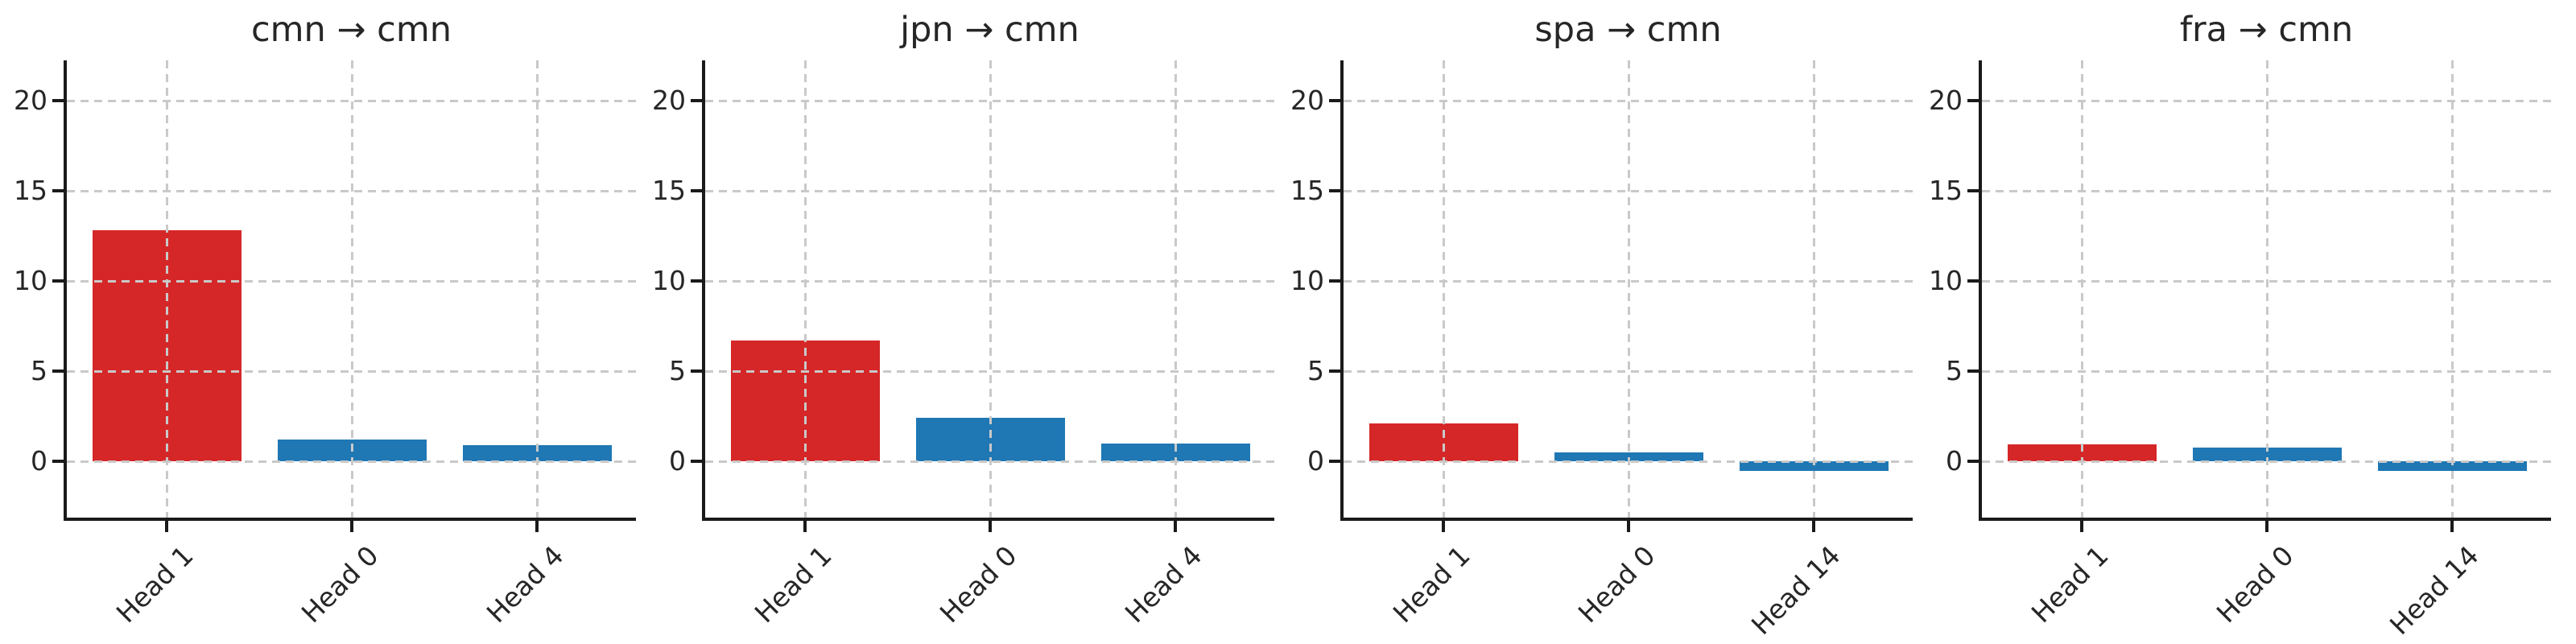  What do you see at coordinates (351, 30) in the screenshot?
I see `subplot-title: cmn → cmn` at bounding box center [351, 30].